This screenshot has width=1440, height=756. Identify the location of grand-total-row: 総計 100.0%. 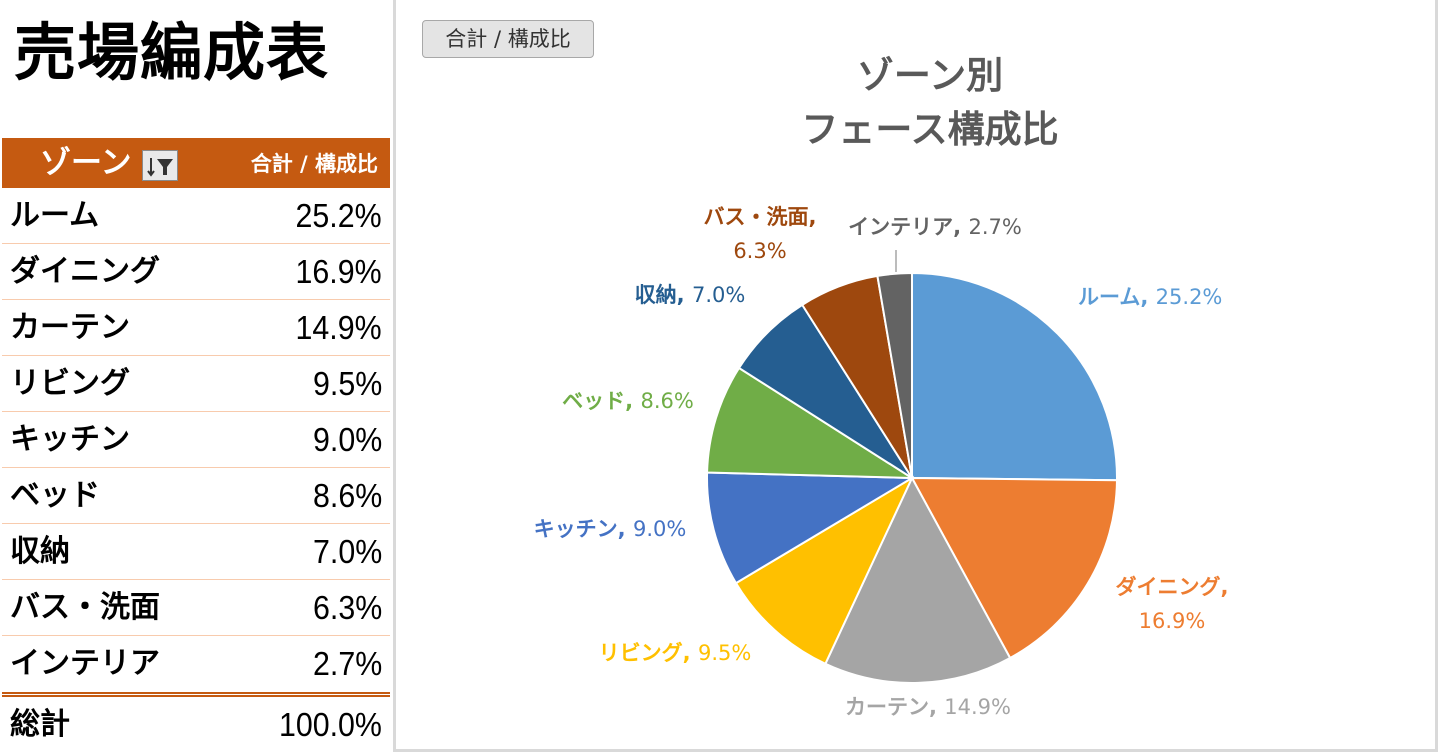
(196, 722).